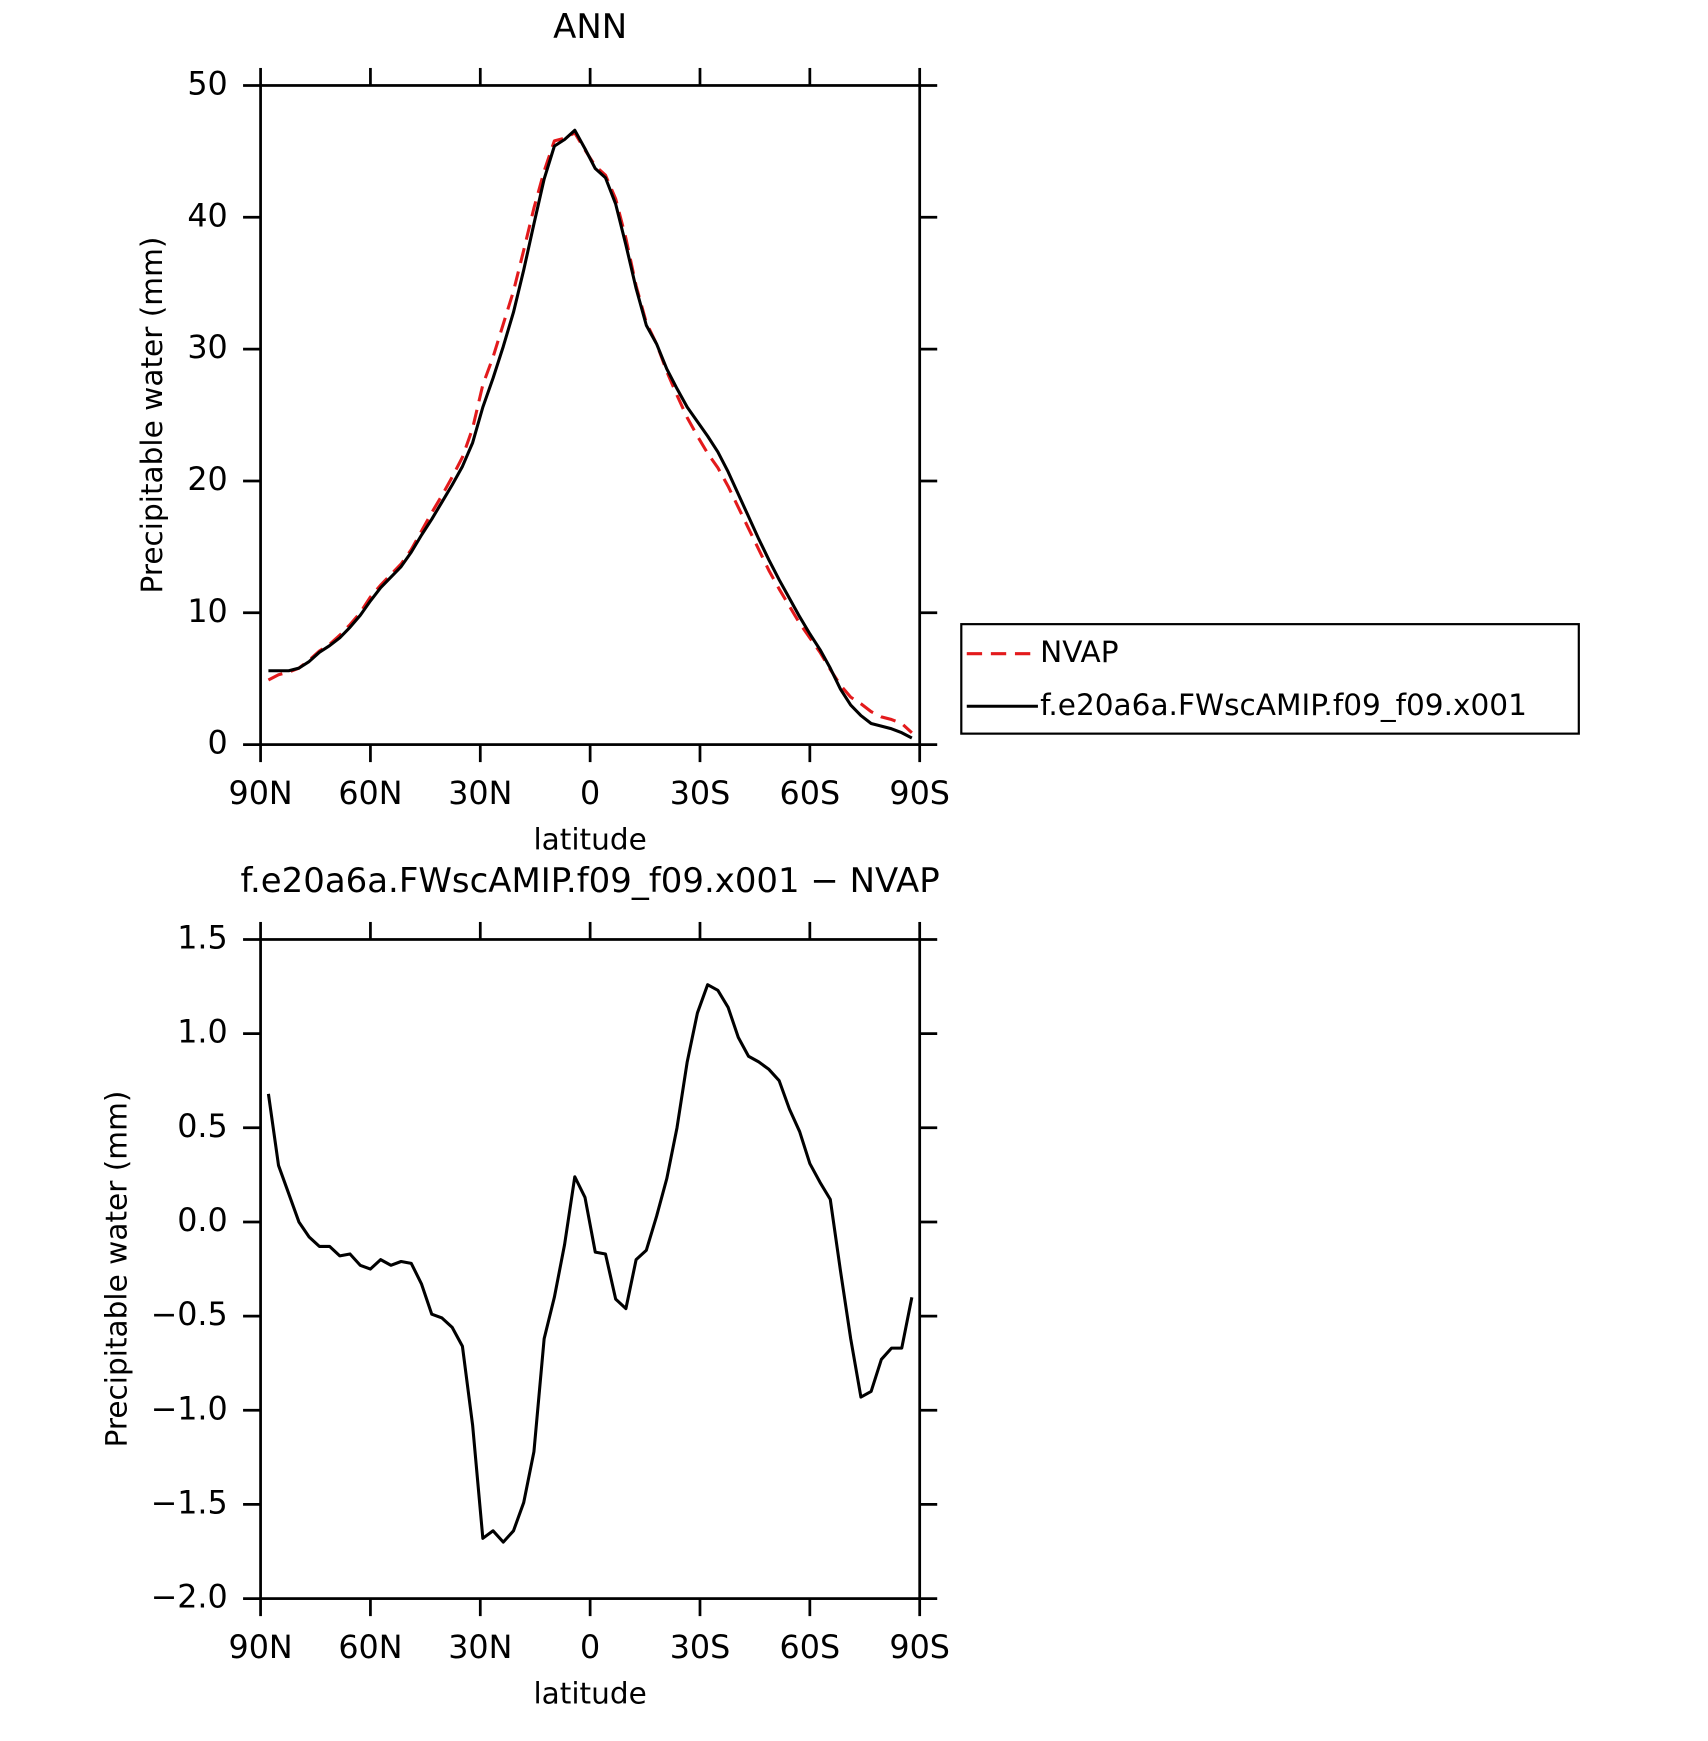  What do you see at coordinates (207, 216) in the screenshot?
I see `y-tick-label: 40` at bounding box center [207, 216].